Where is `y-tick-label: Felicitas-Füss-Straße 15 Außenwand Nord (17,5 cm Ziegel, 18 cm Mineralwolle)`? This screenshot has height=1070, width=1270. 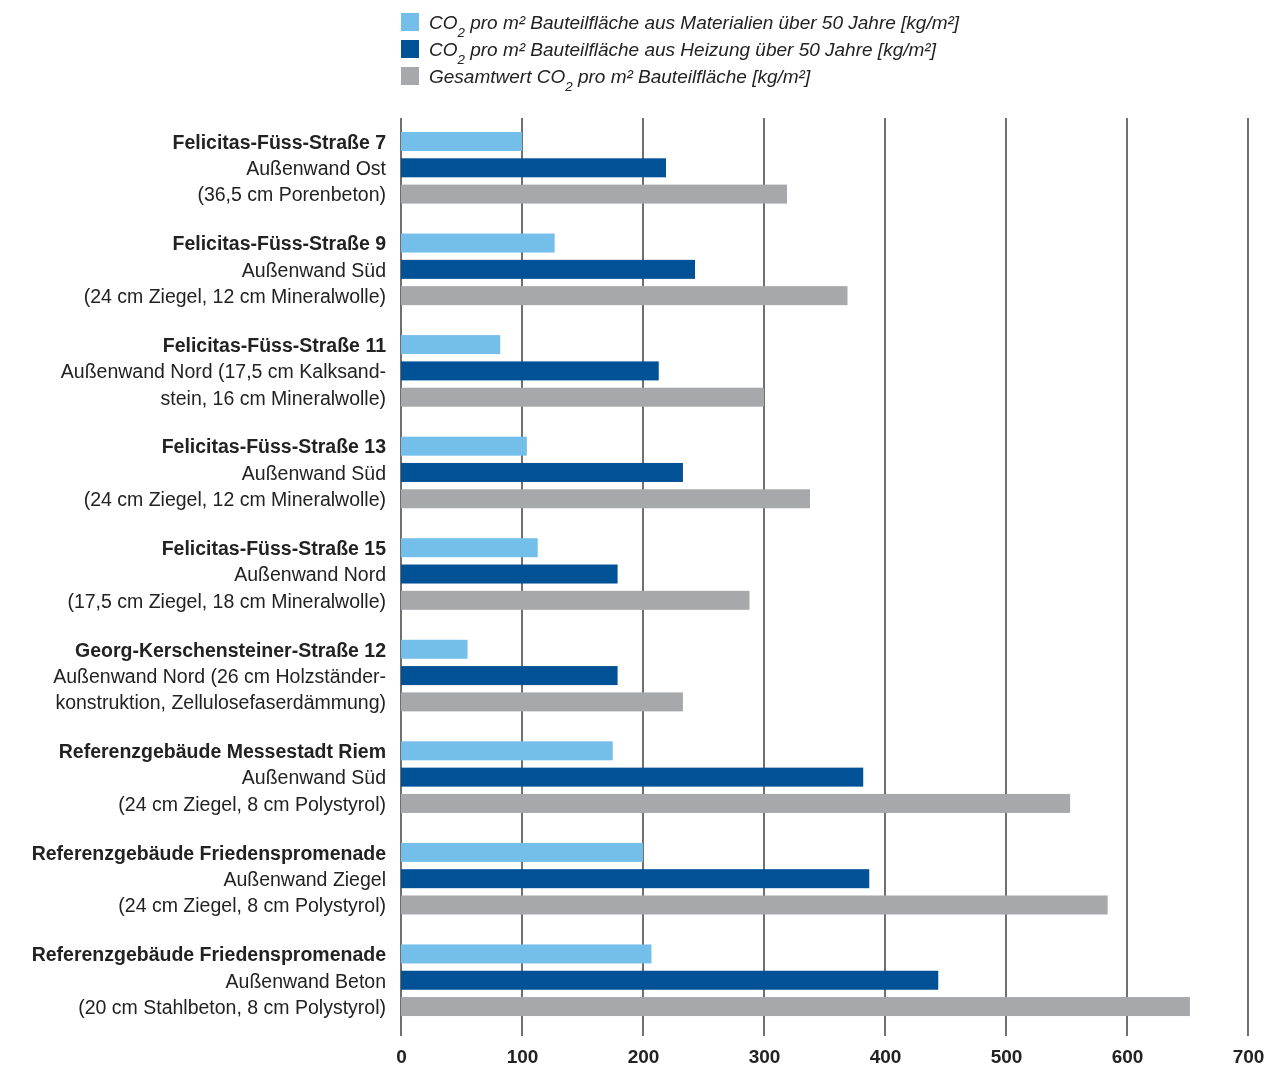
y-tick-label: Felicitas-Füss-Straße 15 Außenwand Nord (17,5 cm Ziegel, 18 cm Mineralwolle) is located at coordinates (227, 574).